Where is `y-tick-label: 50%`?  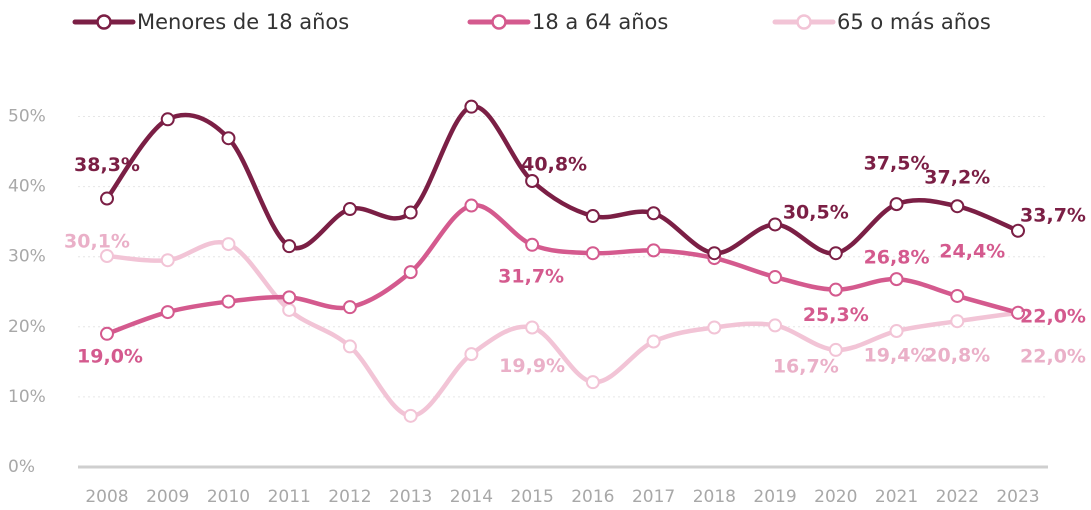
y-tick-label: 50% is located at coordinates (27, 117).